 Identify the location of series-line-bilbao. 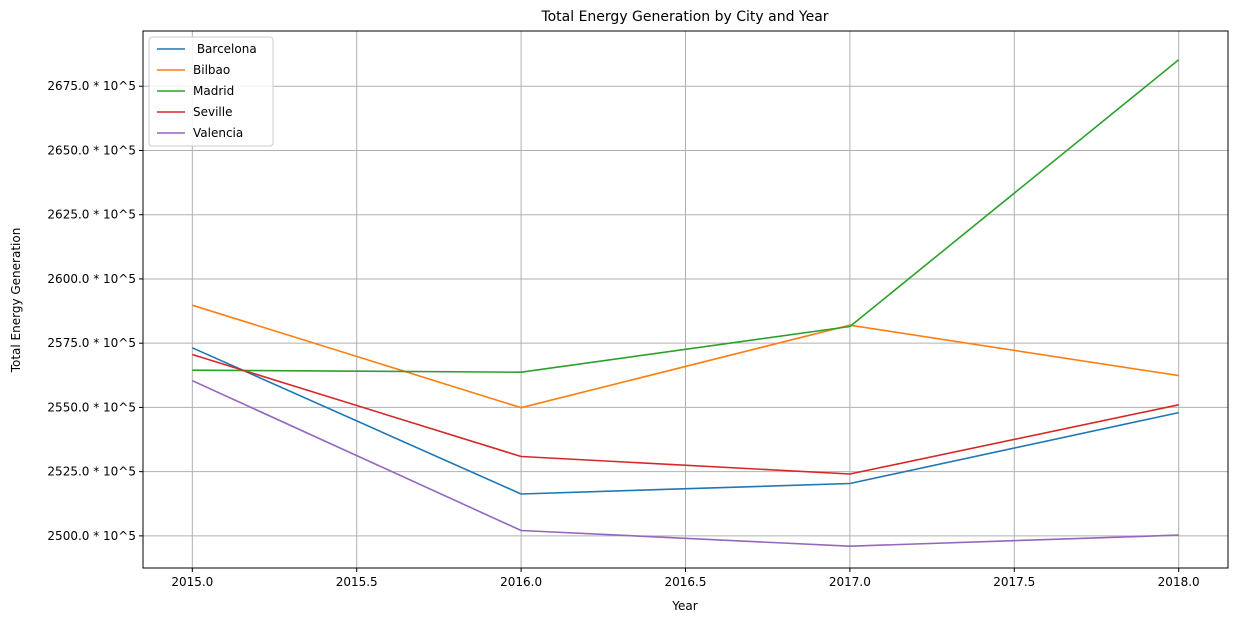
(685, 356).